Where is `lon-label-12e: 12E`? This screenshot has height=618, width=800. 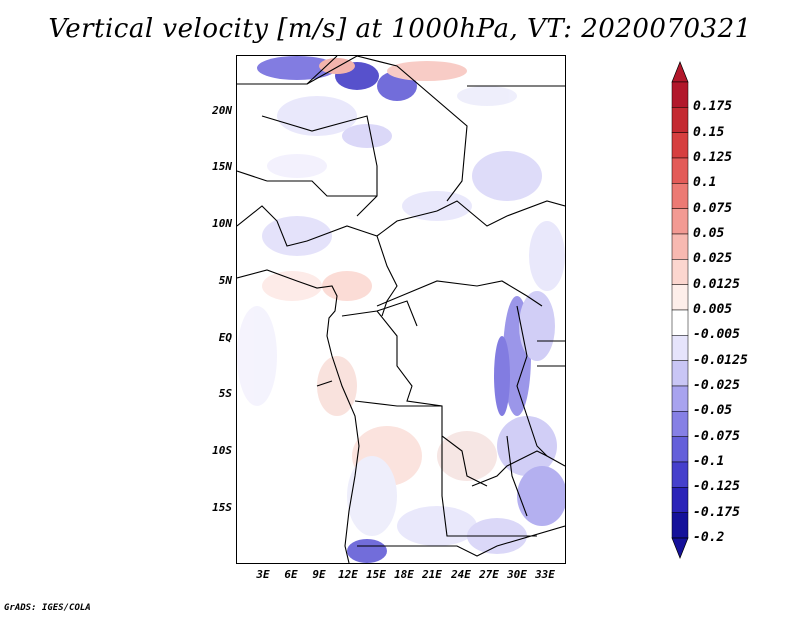 lon-label-12e: 12E is located at coordinates (348, 574).